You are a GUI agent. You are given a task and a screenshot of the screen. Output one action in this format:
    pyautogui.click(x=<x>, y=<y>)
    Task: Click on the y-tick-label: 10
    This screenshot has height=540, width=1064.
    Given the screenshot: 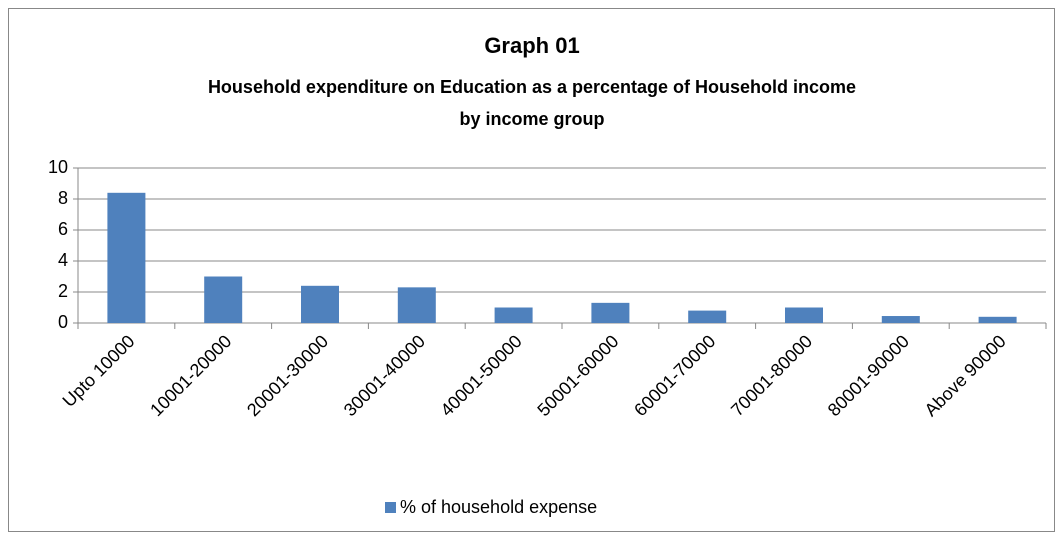 What is the action you would take?
    pyautogui.click(x=58, y=167)
    